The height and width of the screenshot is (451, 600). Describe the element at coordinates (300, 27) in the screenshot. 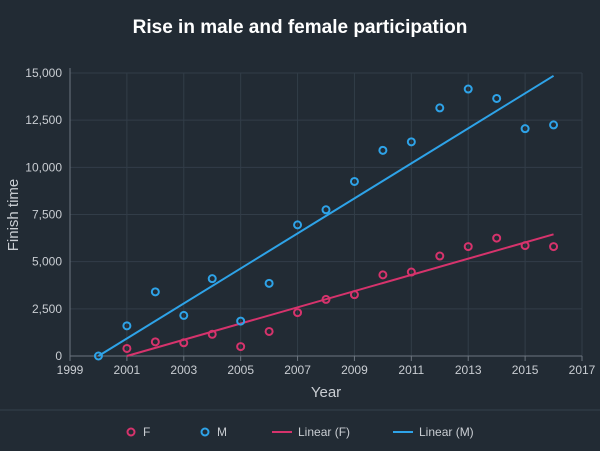

I see `chart-title: Rise in male and female participation` at that location.